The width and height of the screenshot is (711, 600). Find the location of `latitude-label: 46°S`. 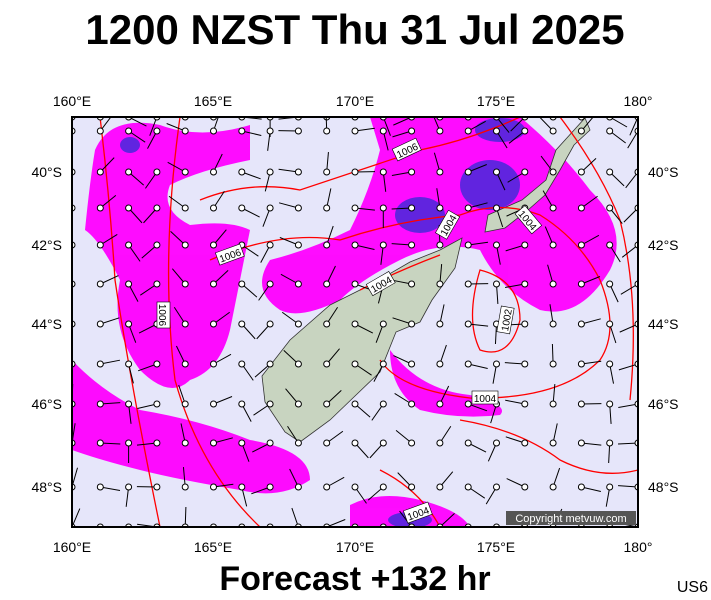

latitude-label: 46°S is located at coordinates (46, 404).